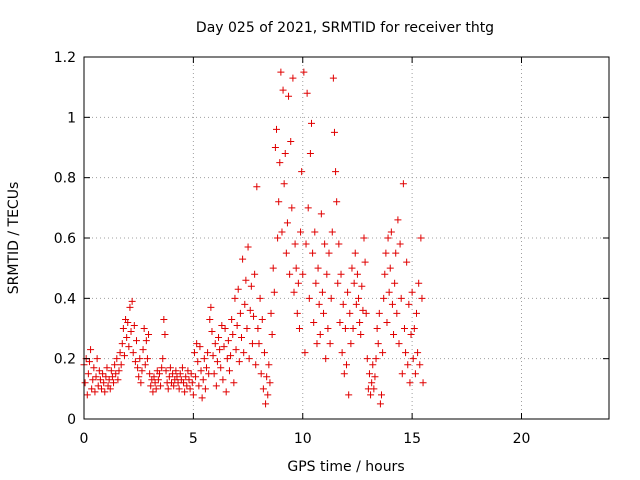 The height and width of the screenshot is (480, 640). I want to click on x-tick-label: 10, so click(303, 439).